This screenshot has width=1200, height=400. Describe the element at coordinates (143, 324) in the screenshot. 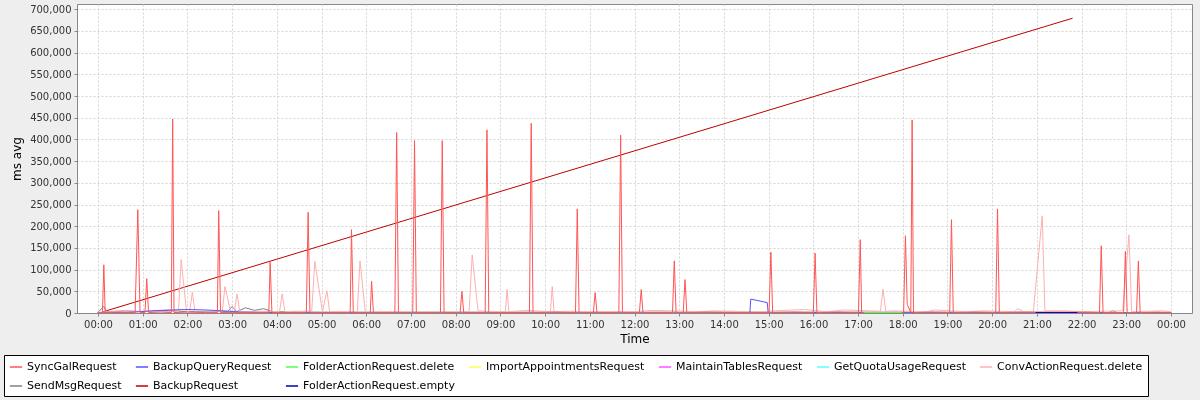

I see `x-tick-label: 01:00` at that location.